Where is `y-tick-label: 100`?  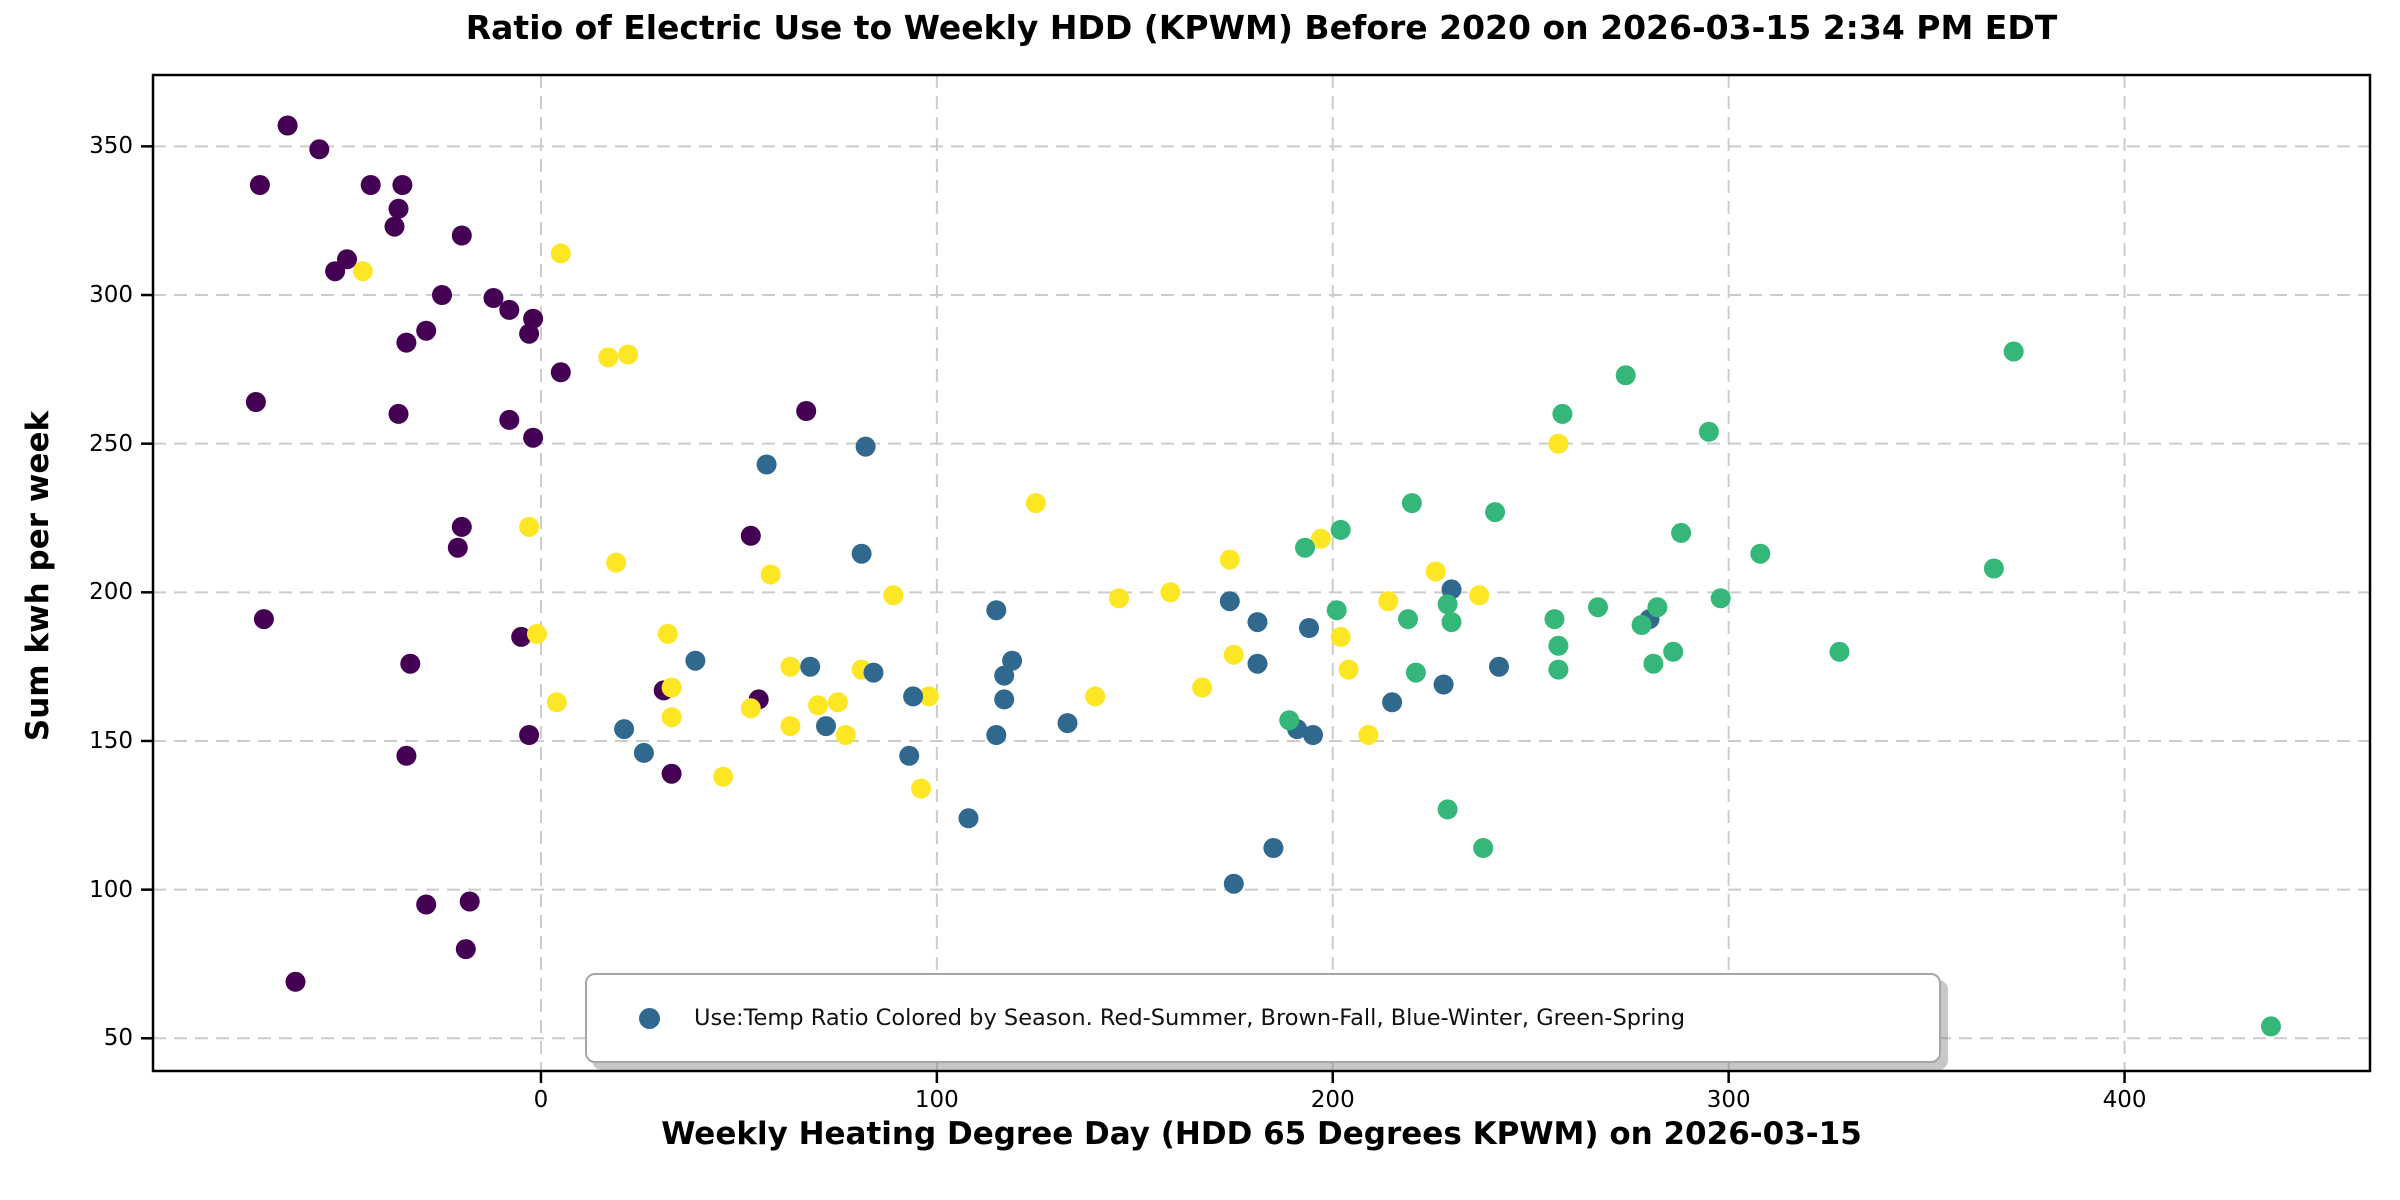 y-tick-label: 100 is located at coordinates (111, 889).